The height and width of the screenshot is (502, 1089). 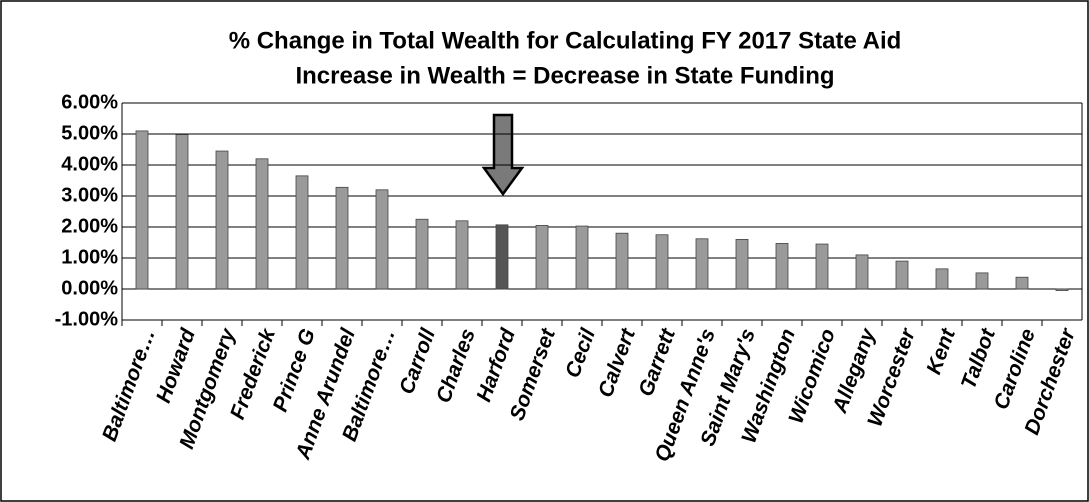 I want to click on y-tick-label: 1.00%, so click(x=89, y=257).